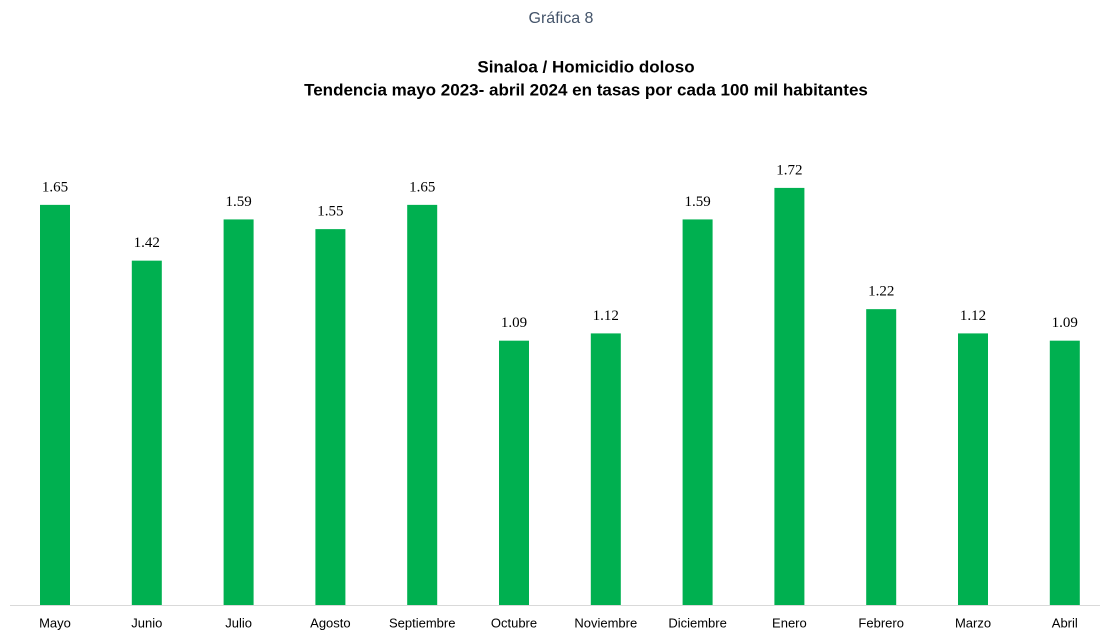  Describe the element at coordinates (330, 212) in the screenshot. I see `data-label: 1.55` at that location.